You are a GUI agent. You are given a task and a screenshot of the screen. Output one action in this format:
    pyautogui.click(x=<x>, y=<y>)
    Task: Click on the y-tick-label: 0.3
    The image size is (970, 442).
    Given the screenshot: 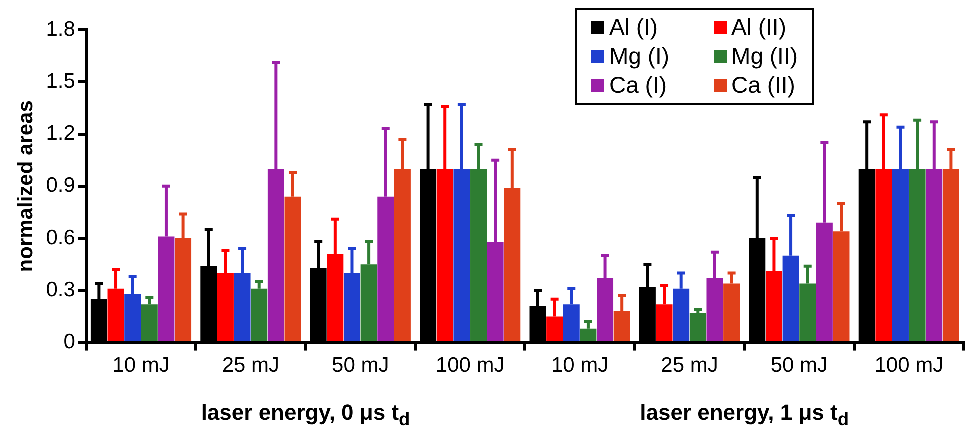 What is the action you would take?
    pyautogui.click(x=61, y=290)
    